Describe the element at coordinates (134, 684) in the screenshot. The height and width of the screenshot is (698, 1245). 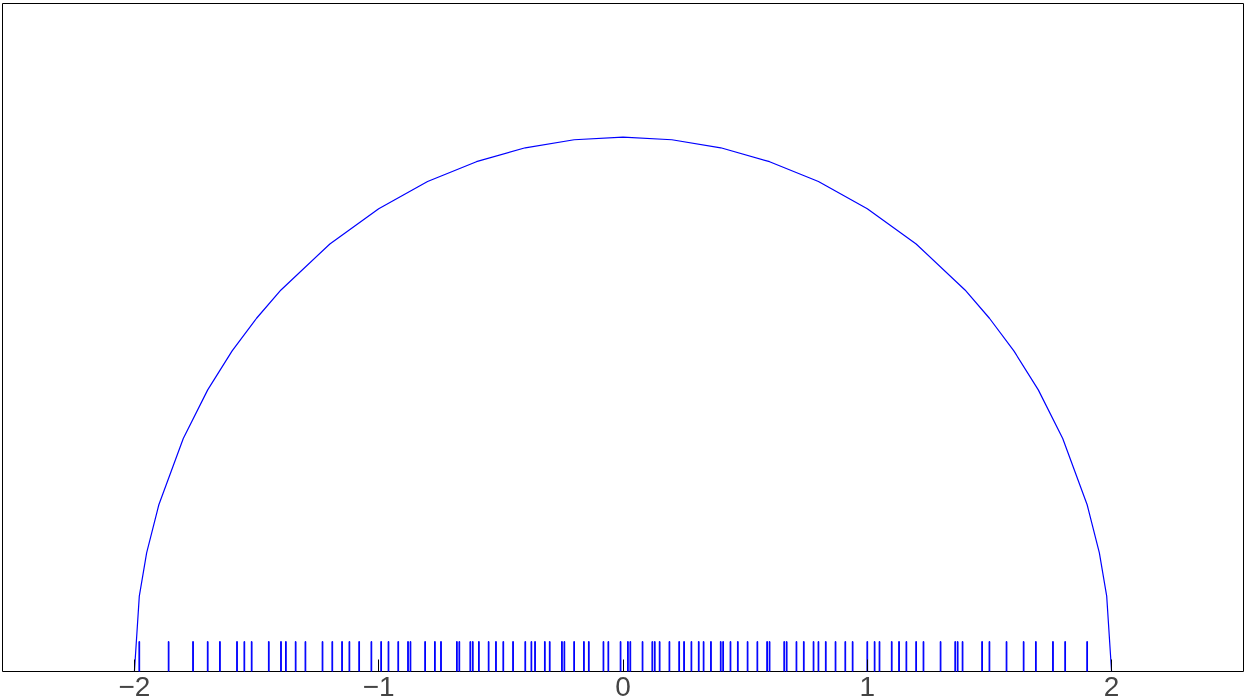
I see `x-tick-label: −2` at that location.